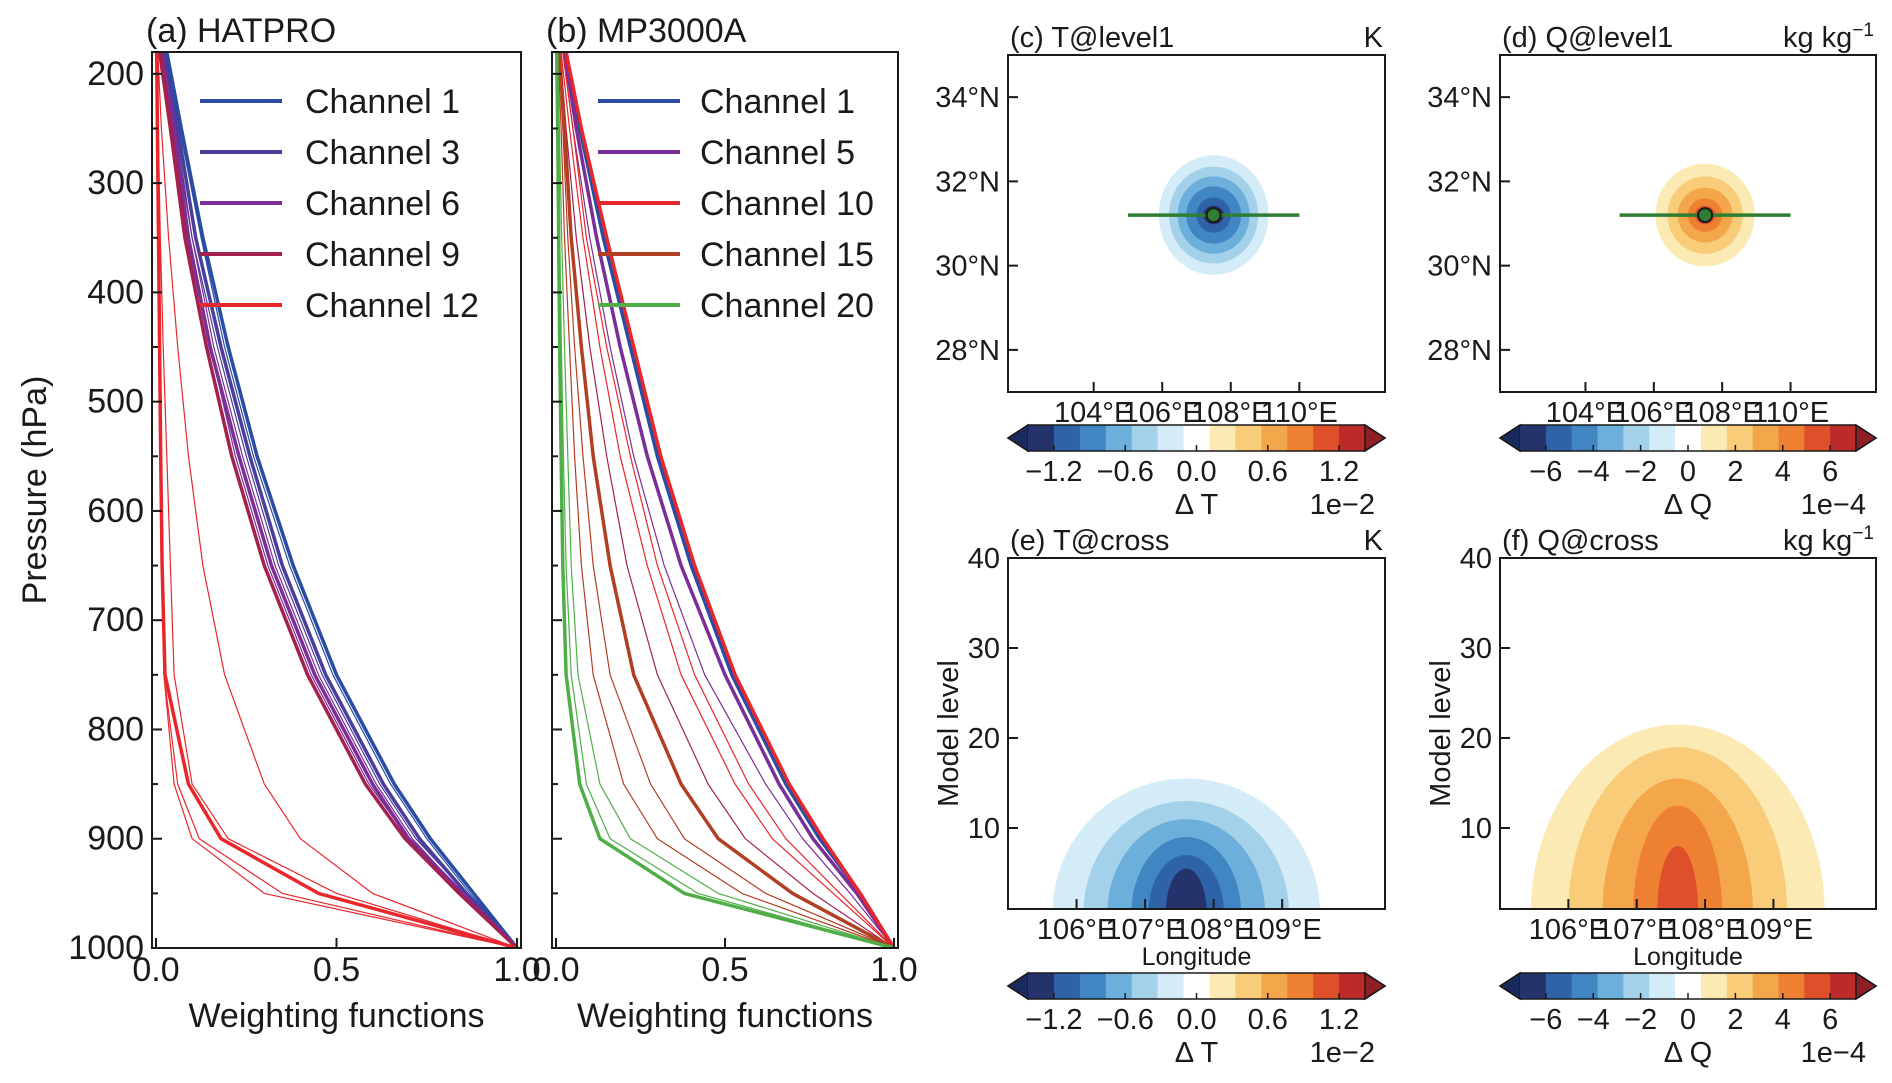  What do you see at coordinates (787, 306) in the screenshot?
I see `legend-label: Channel 20` at bounding box center [787, 306].